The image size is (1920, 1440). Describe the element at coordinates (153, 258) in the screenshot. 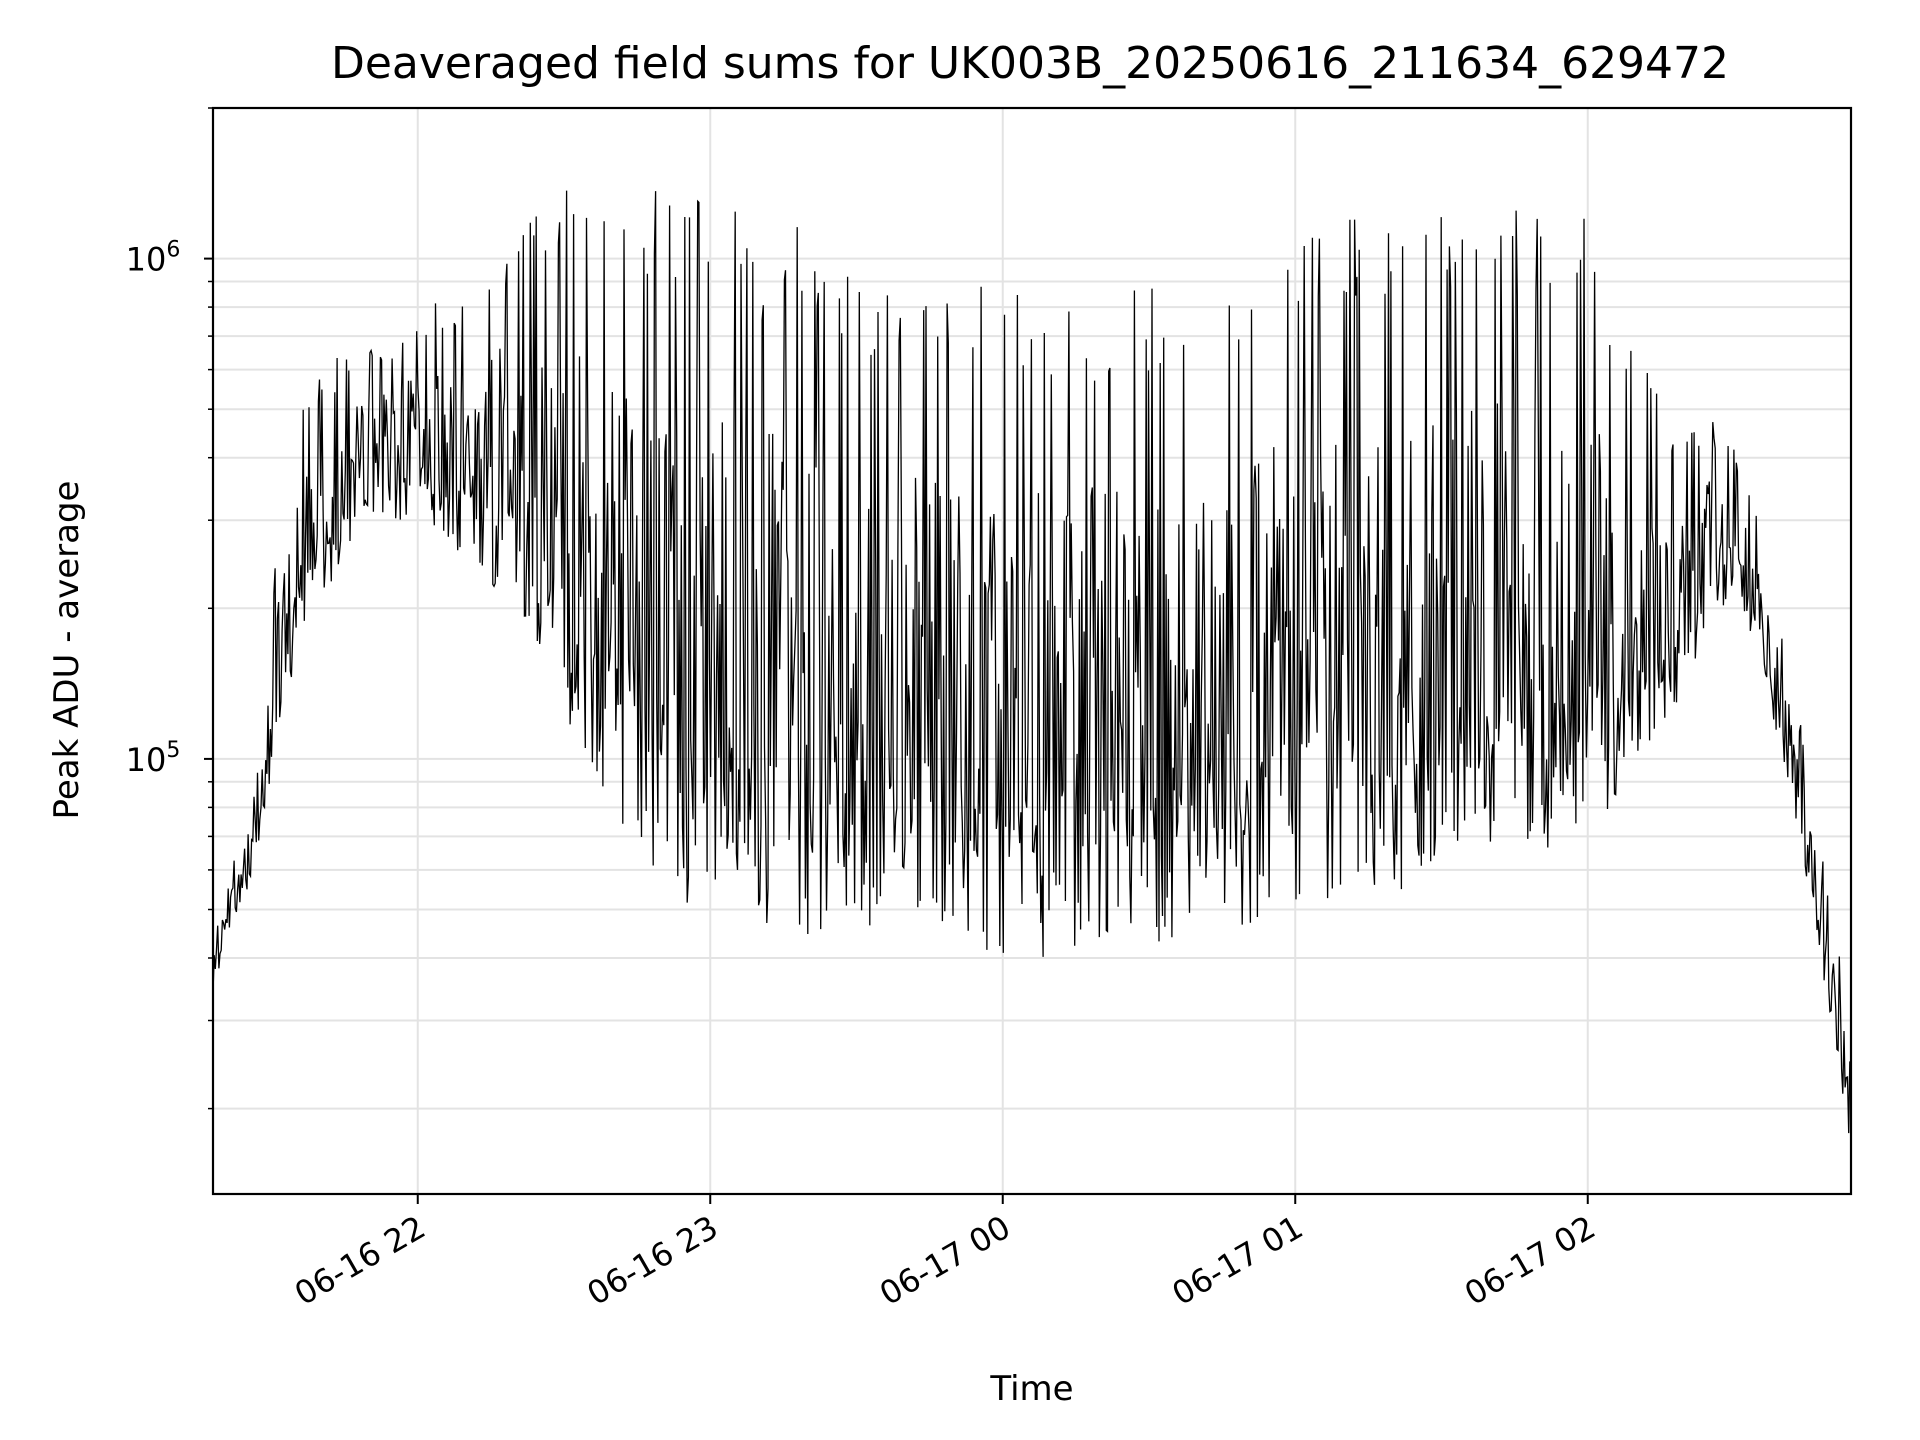

I see `y-tick-label: 106` at that location.